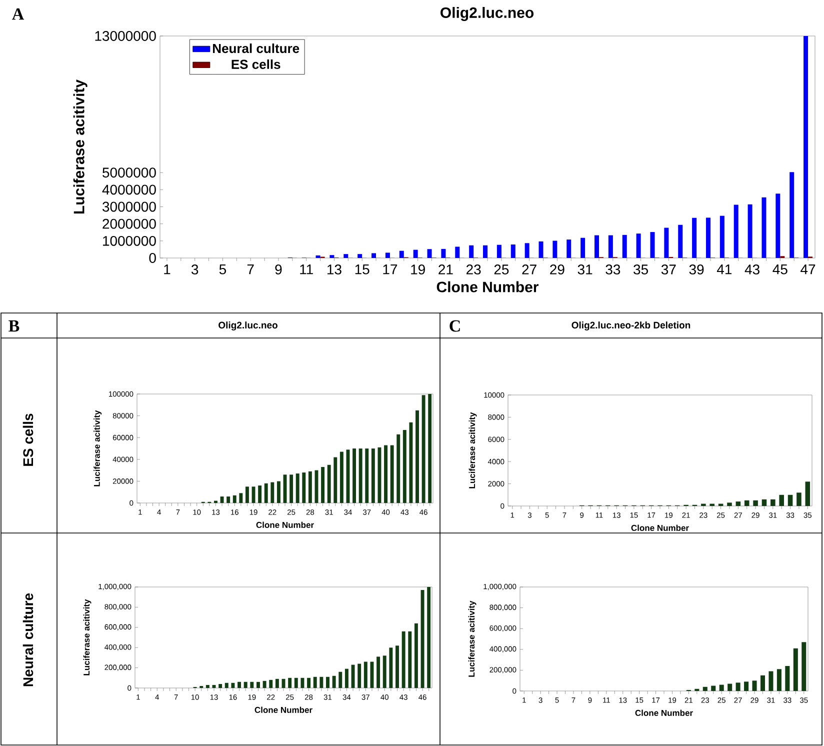 The height and width of the screenshot is (746, 824). I want to click on x-tick-label: 23, so click(473, 269).